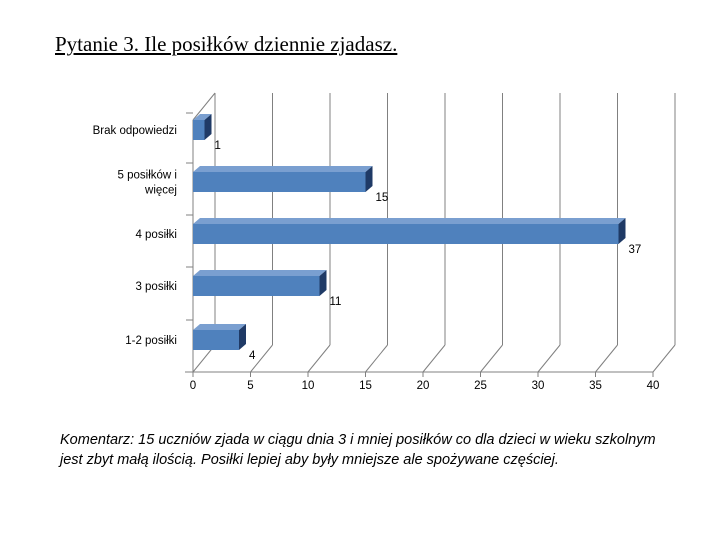  I want to click on data-label: 4, so click(252, 356).